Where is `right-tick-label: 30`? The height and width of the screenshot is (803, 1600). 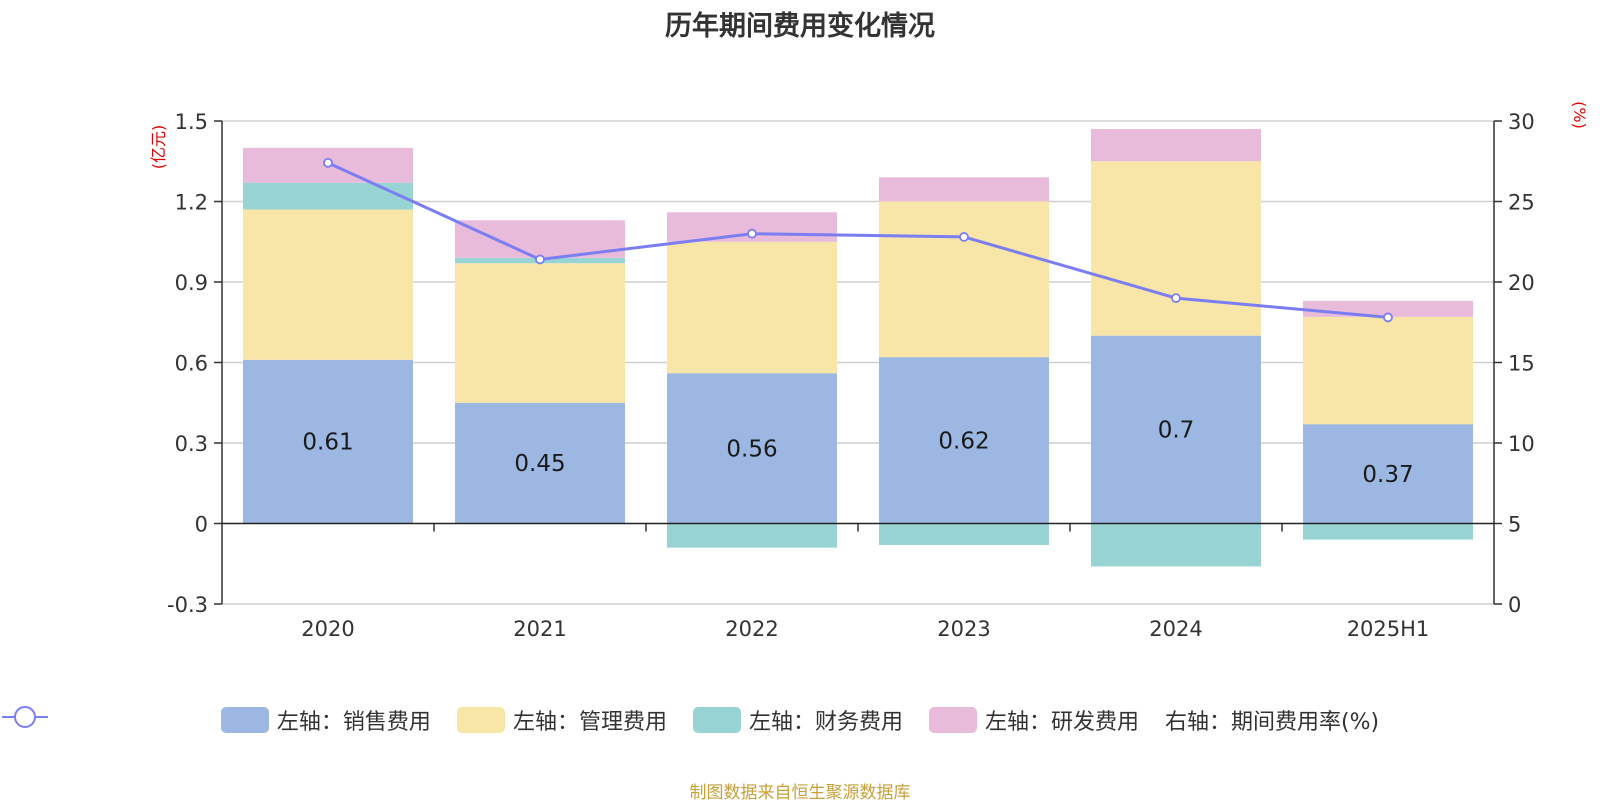
right-tick-label: 30 is located at coordinates (1521, 122).